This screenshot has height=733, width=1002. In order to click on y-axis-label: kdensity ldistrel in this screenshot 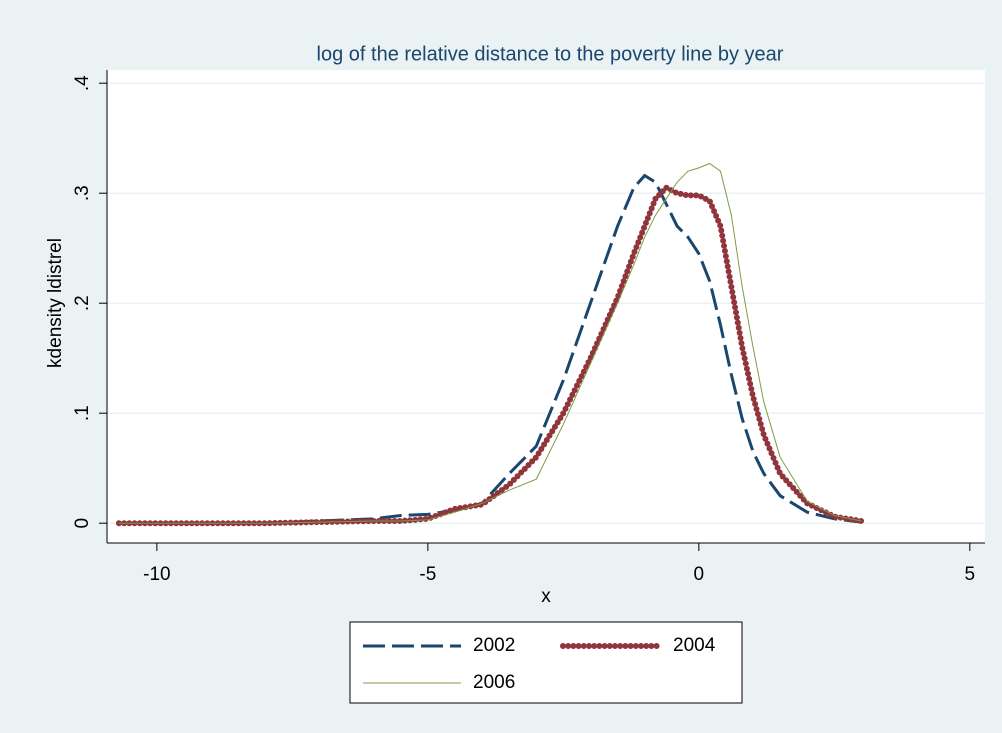, I will do `click(55, 303)`.